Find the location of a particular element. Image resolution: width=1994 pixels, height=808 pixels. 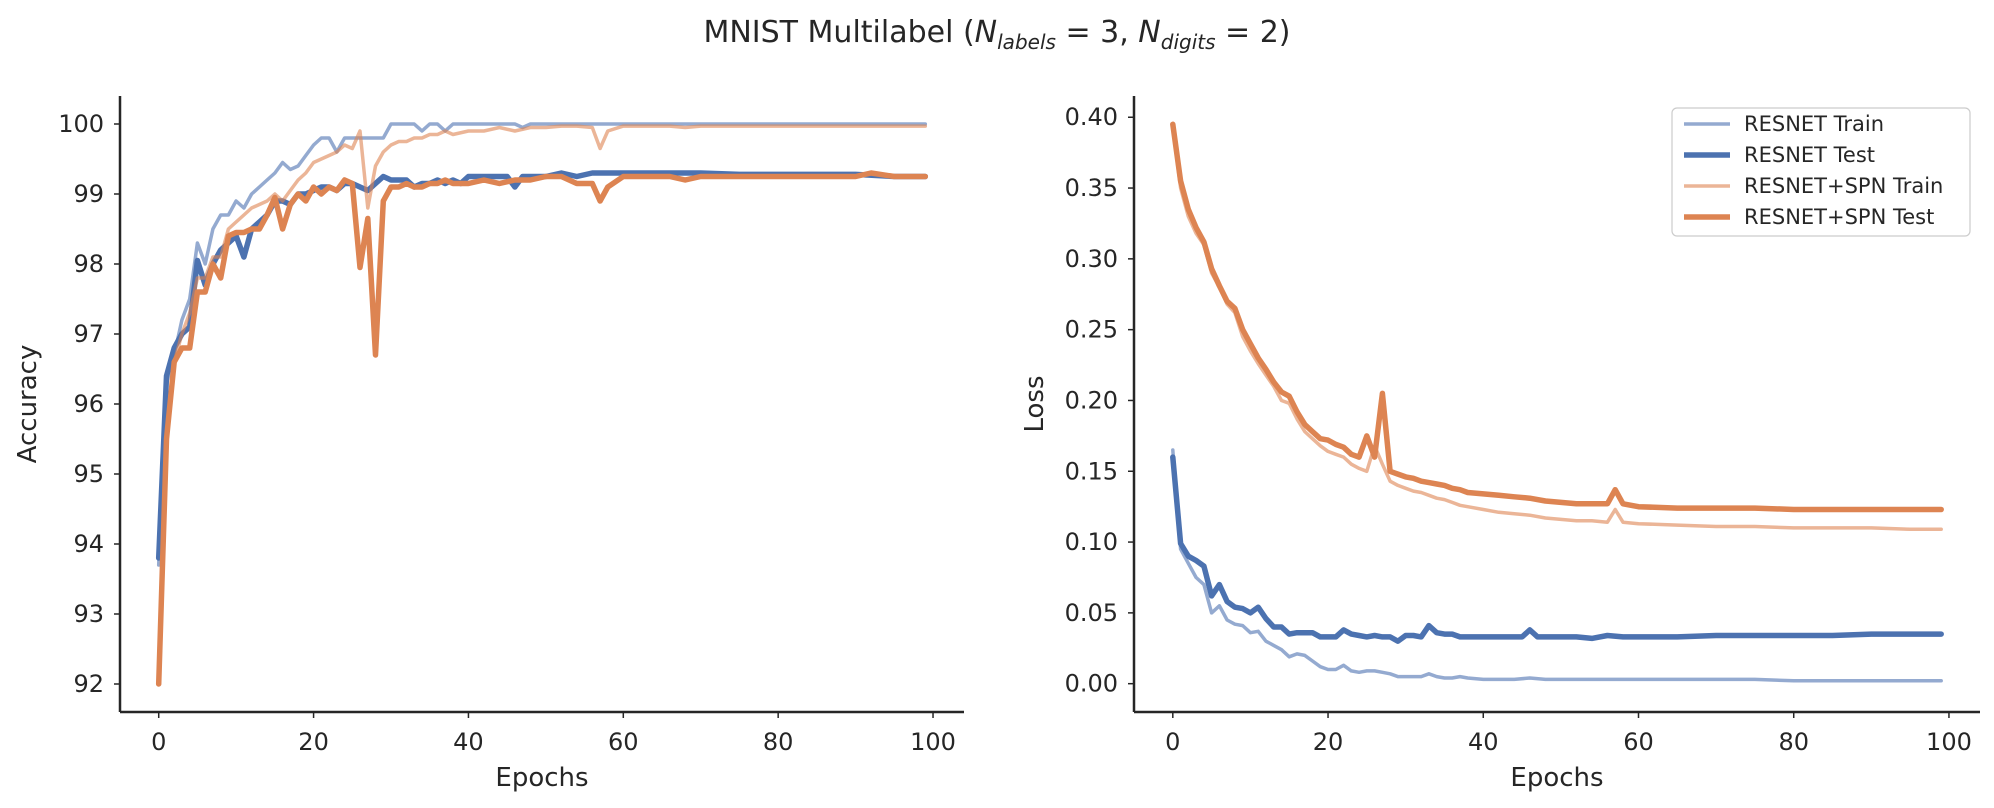

y-tick-label: 0.15 is located at coordinates (1091, 471).